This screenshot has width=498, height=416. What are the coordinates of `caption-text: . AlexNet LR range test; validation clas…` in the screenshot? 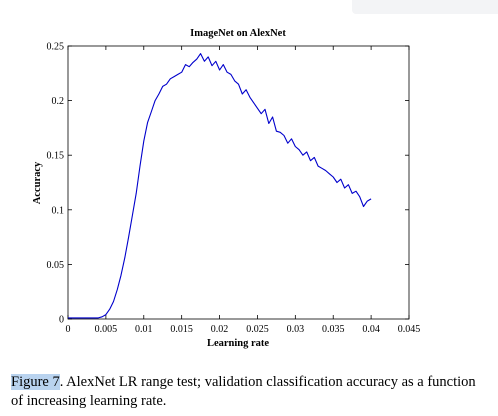 It's located at (243, 391).